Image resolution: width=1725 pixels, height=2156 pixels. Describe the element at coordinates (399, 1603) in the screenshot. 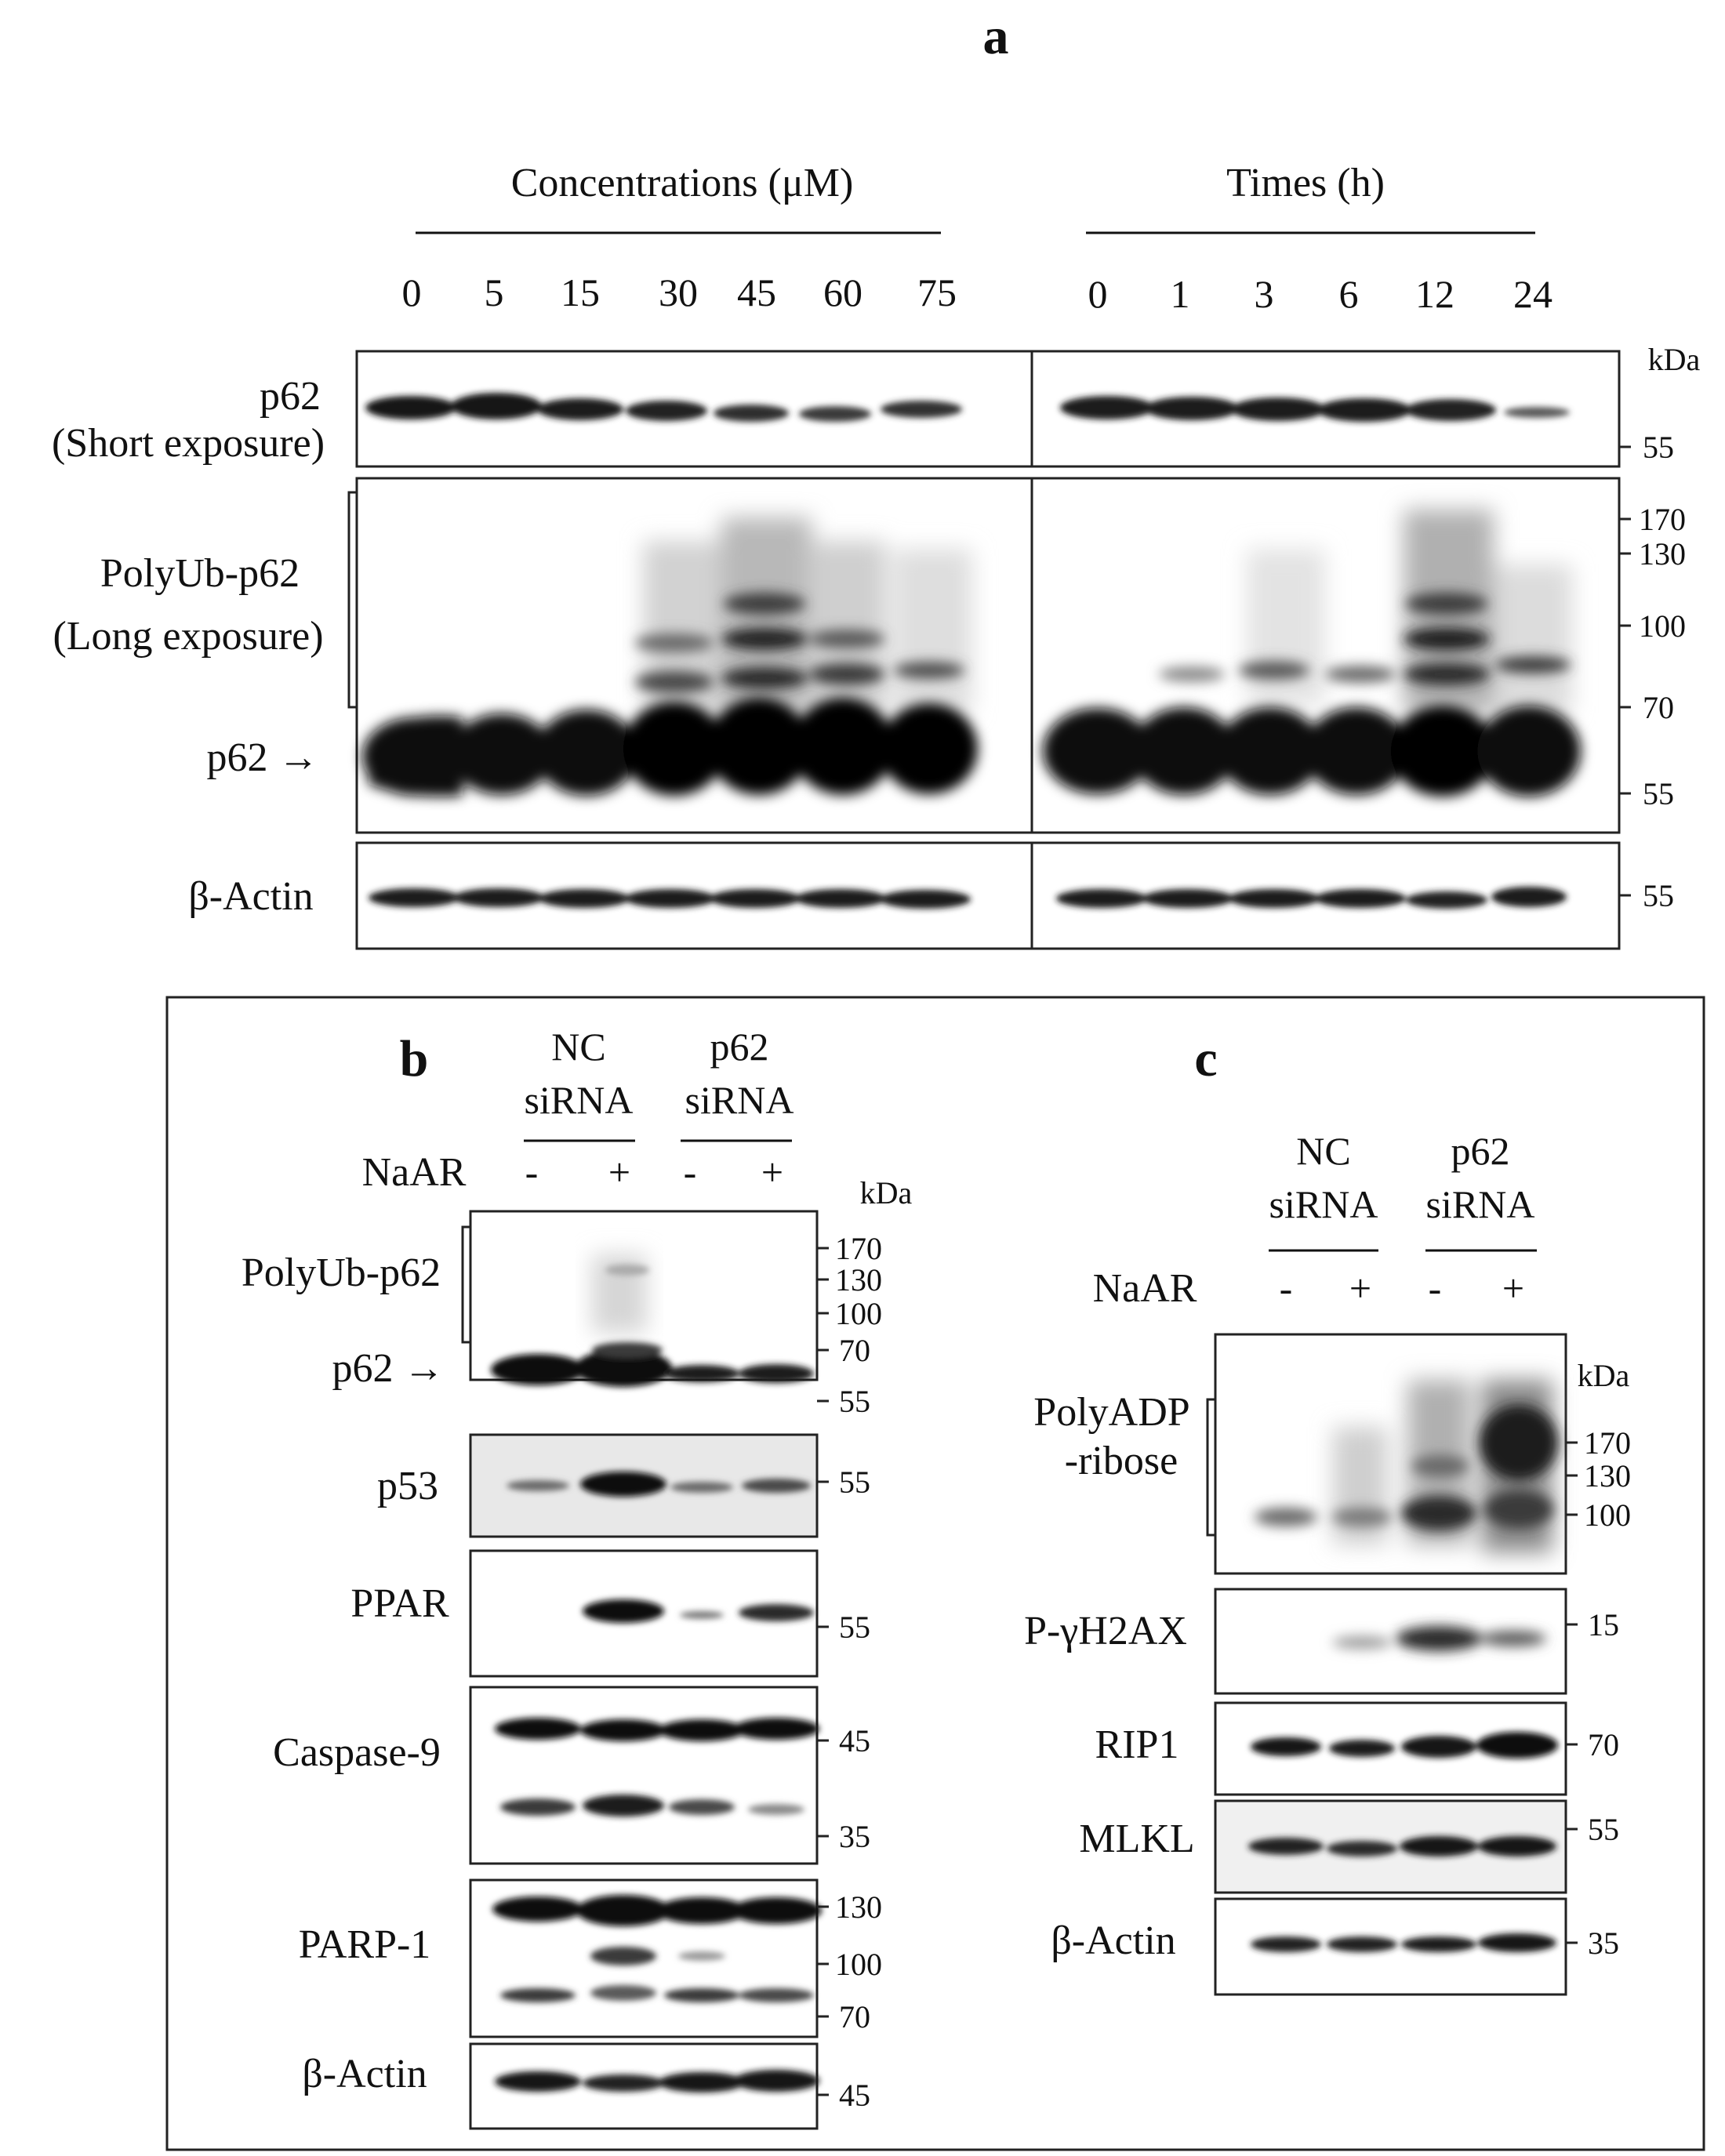

I see `blot-label-ppar: PPAR` at that location.